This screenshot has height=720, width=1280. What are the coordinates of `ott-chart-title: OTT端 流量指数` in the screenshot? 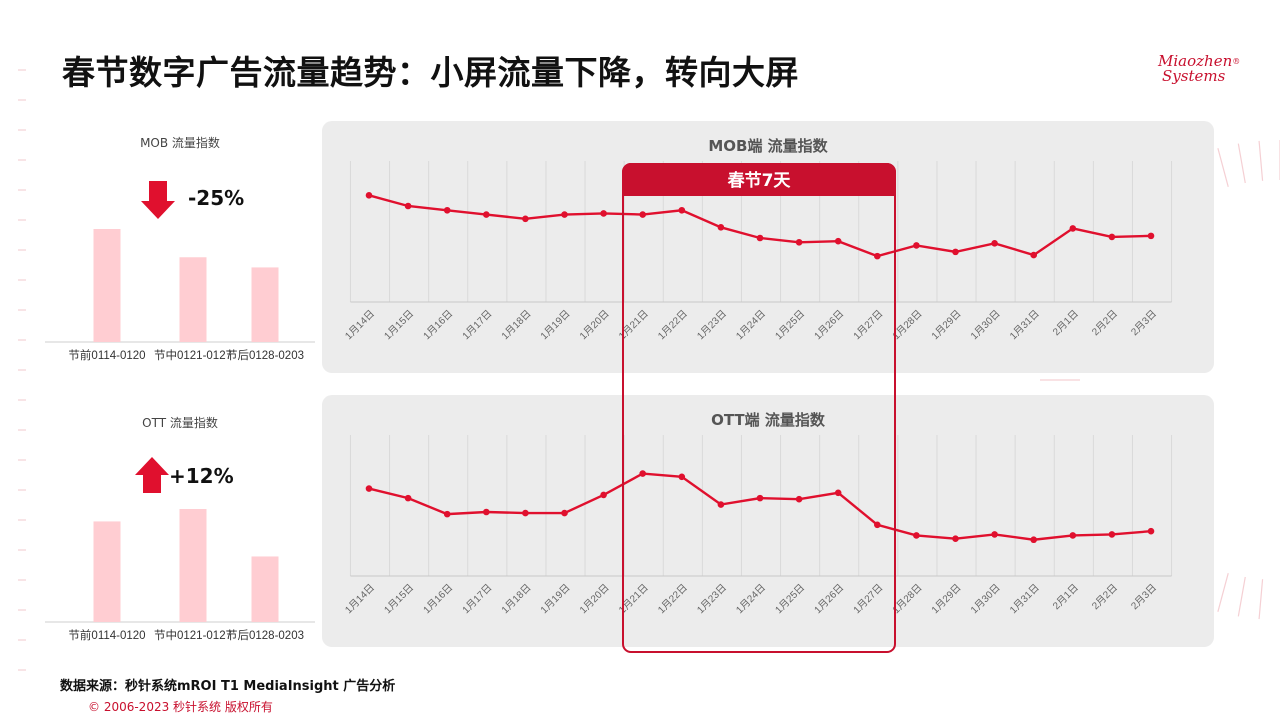 It's located at (768, 420).